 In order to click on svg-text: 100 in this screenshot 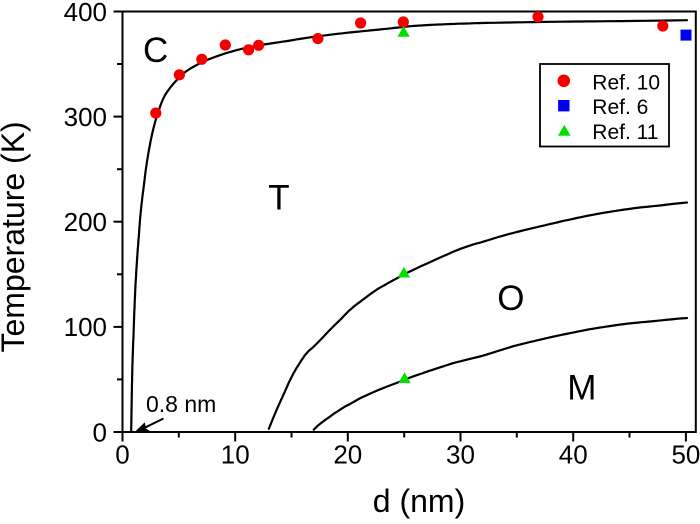, I will do `click(85, 327)`.